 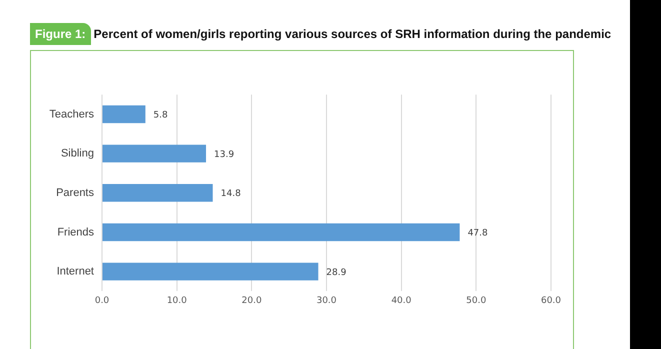 What do you see at coordinates (75, 272) in the screenshot?
I see `y-tick-label: Internet` at bounding box center [75, 272].